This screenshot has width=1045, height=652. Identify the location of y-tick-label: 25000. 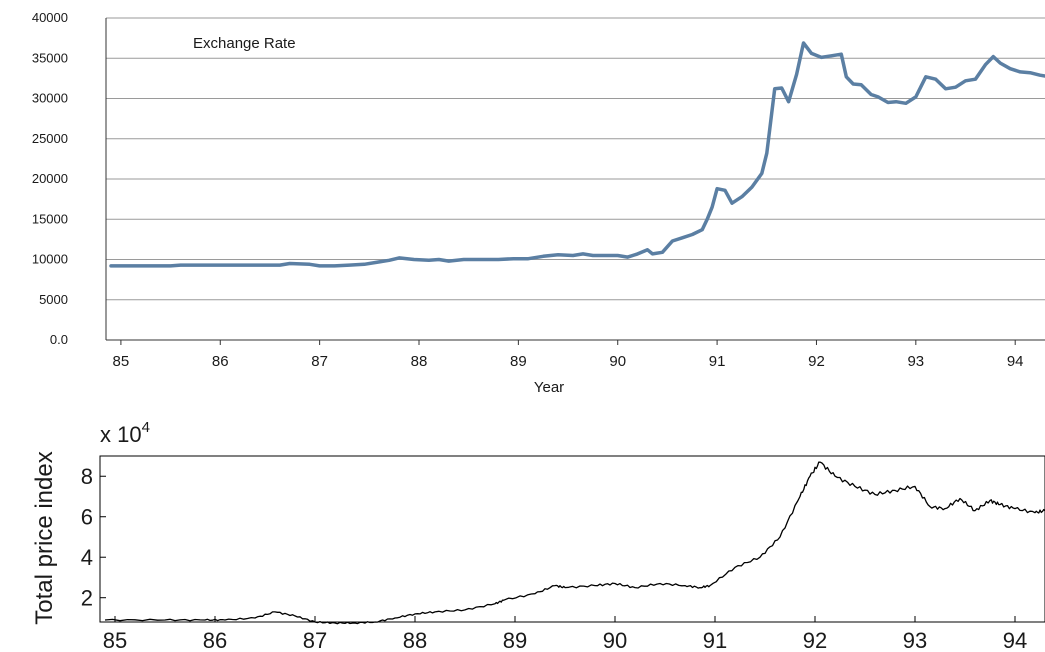
(50, 138).